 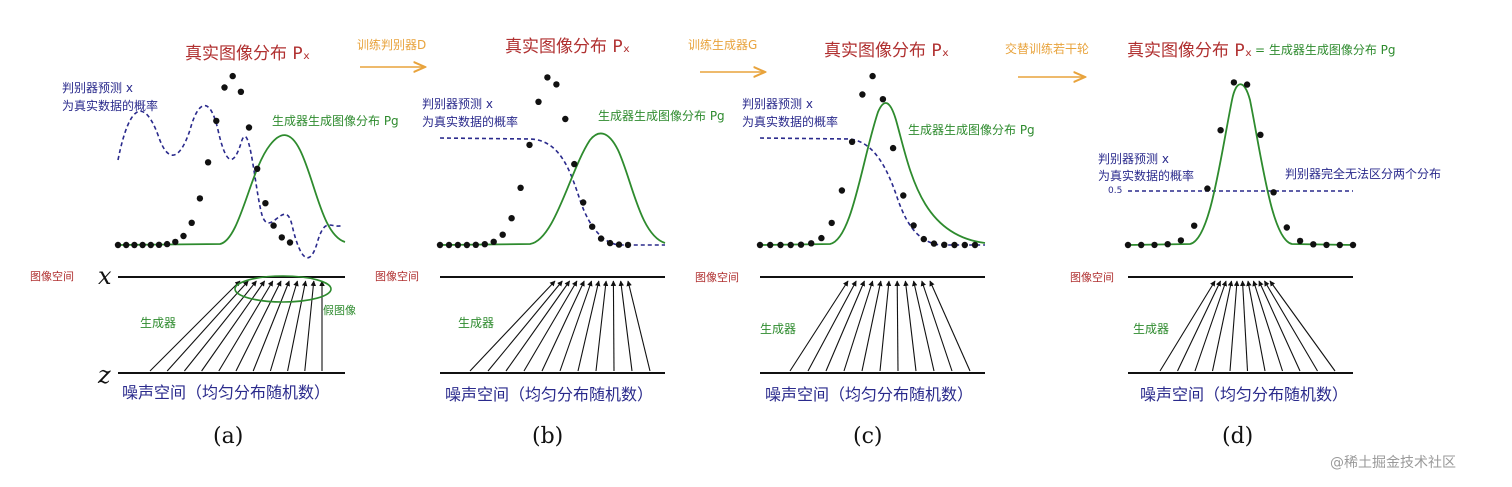 I want to click on generator-mapping-arrows, so click(x=237, y=326).